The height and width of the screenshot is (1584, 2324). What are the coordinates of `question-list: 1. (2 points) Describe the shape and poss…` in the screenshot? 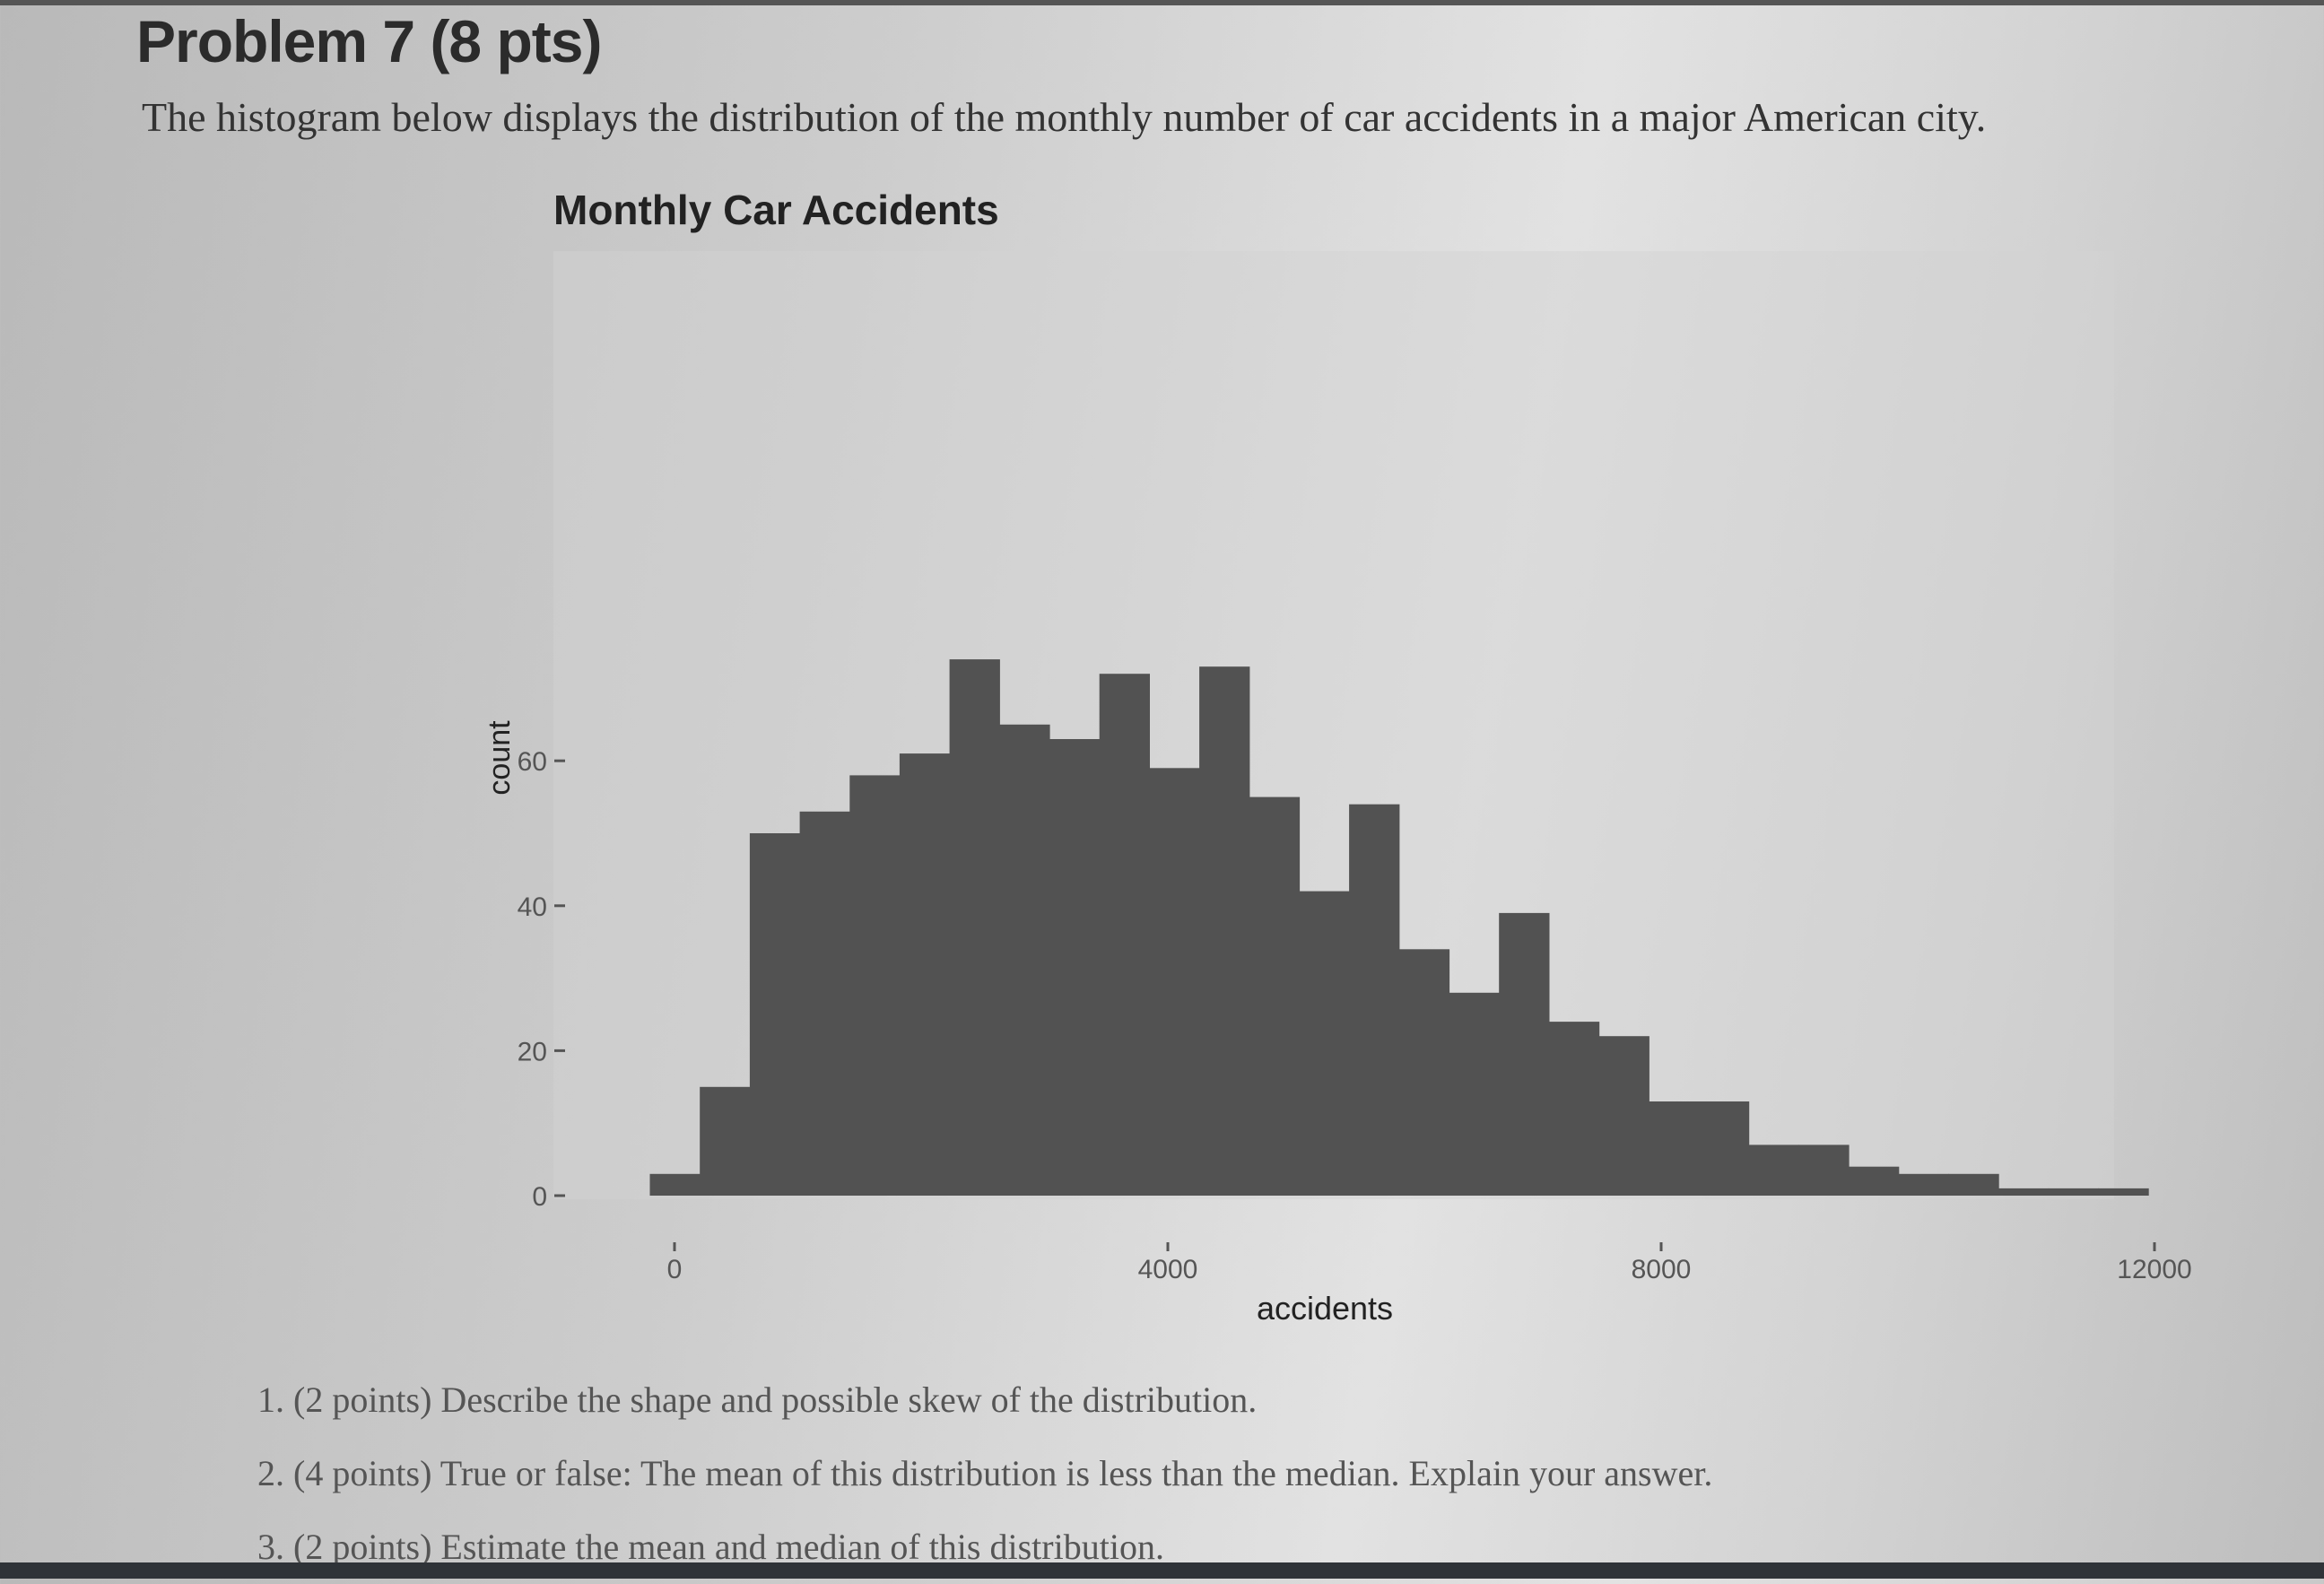 It's located at (985, 1473).